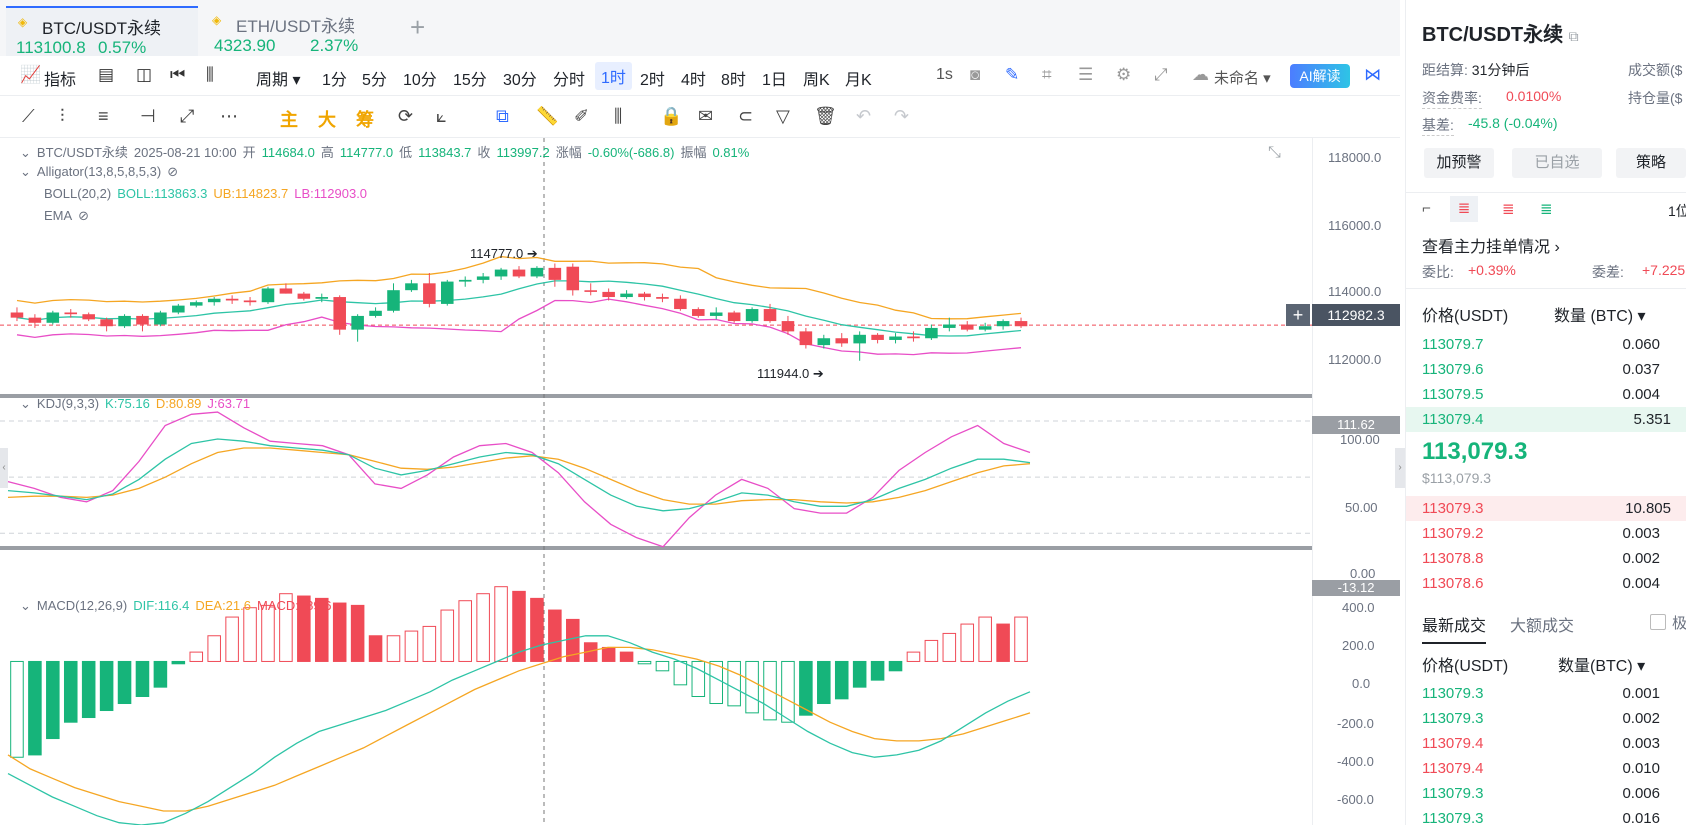 The height and width of the screenshot is (825, 1686). I want to click on horizontal-ray-icon: ⊣, so click(148, 116).